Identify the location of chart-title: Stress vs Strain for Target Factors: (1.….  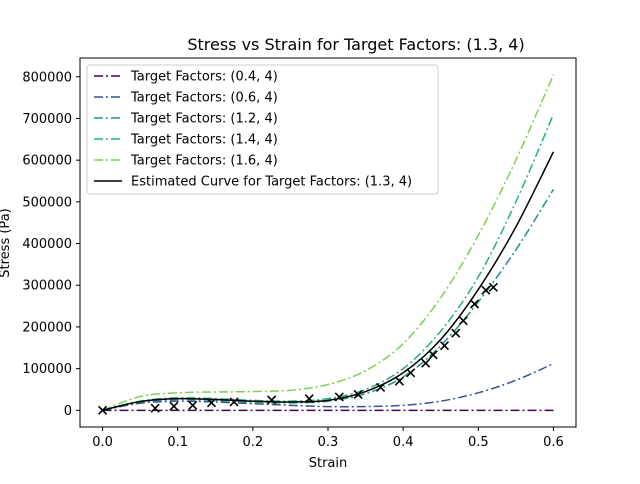
(355, 44).